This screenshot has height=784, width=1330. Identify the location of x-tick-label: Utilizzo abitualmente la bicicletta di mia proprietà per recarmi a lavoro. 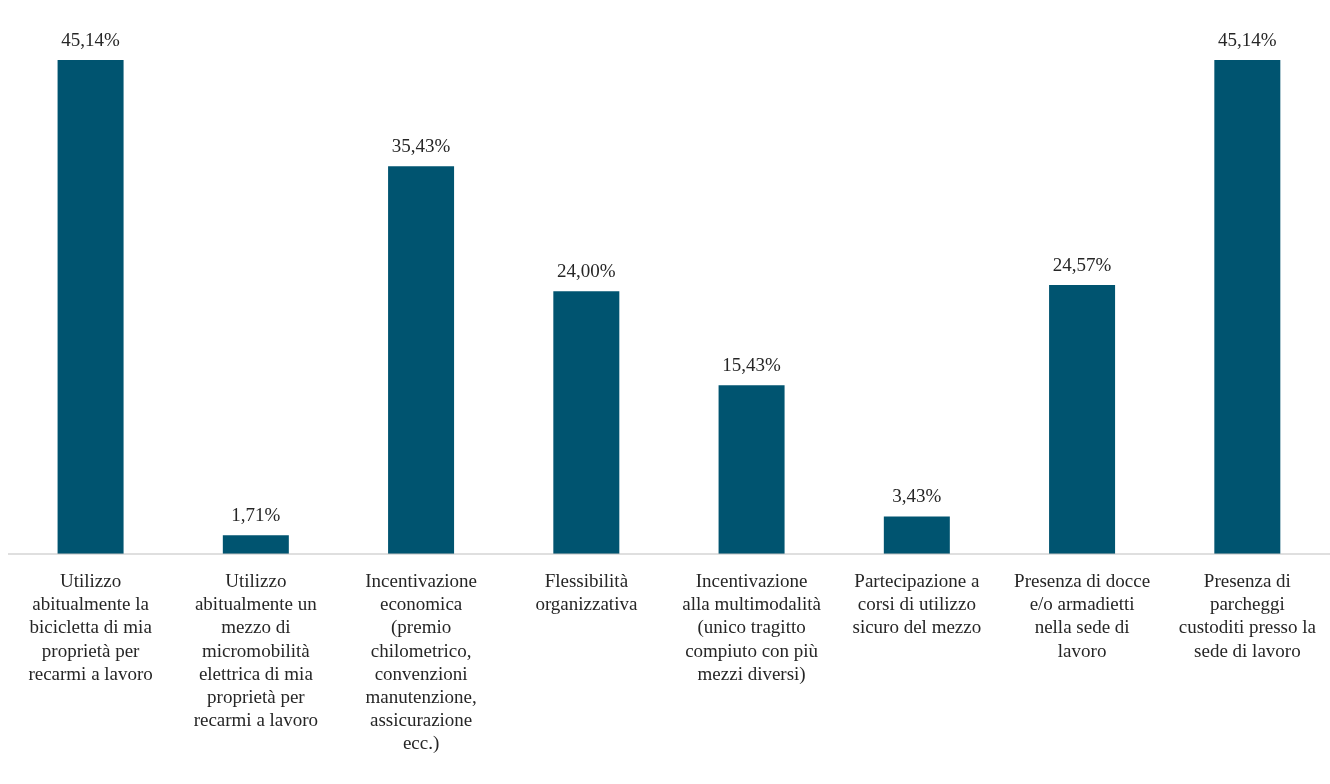
(90, 627).